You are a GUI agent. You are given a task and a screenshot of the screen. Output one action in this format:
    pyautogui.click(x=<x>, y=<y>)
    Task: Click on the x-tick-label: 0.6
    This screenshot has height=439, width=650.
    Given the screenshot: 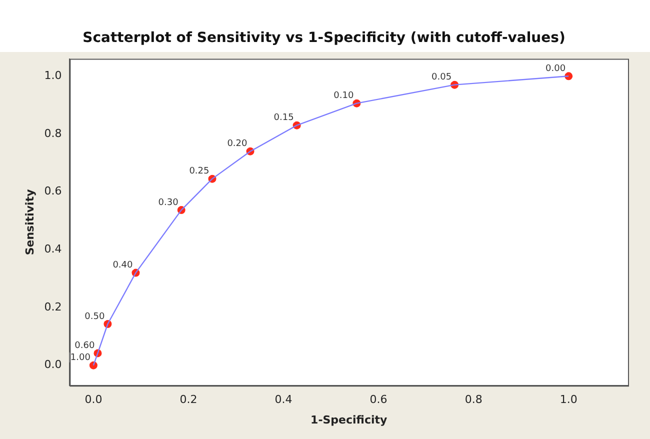 What is the action you would take?
    pyautogui.click(x=379, y=399)
    